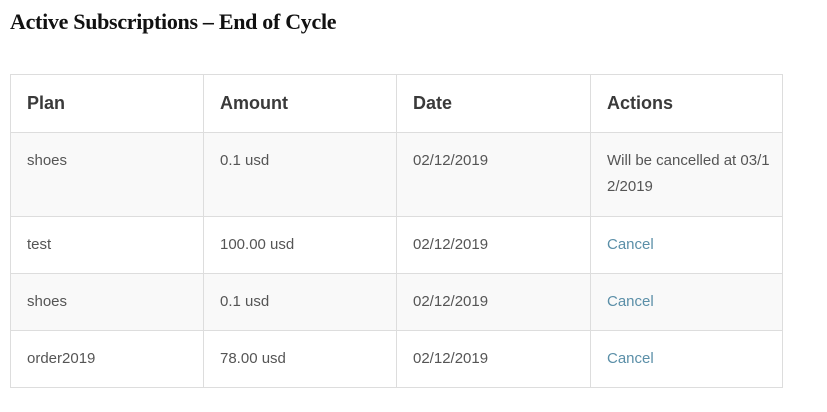 The height and width of the screenshot is (412, 827). What do you see at coordinates (107, 359) in the screenshot?
I see `plan-cell: order2019` at bounding box center [107, 359].